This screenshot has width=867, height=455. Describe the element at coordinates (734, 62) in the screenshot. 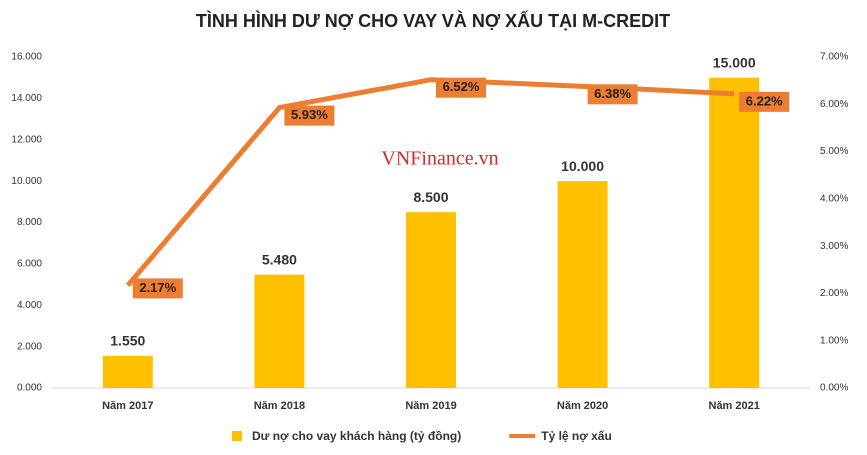

I see `bar-value-label: 15.000` at that location.